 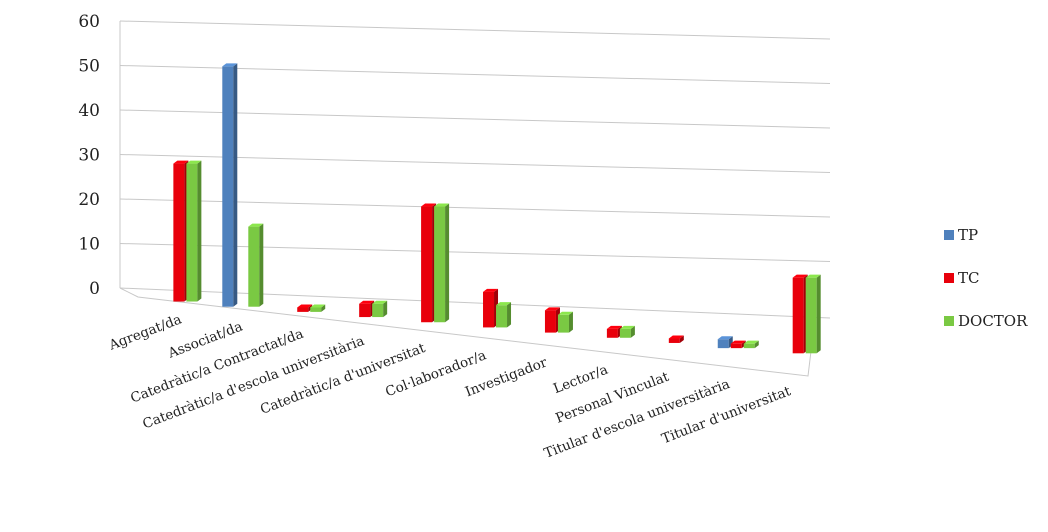 I want to click on legend-item: TC, so click(x=961, y=278).